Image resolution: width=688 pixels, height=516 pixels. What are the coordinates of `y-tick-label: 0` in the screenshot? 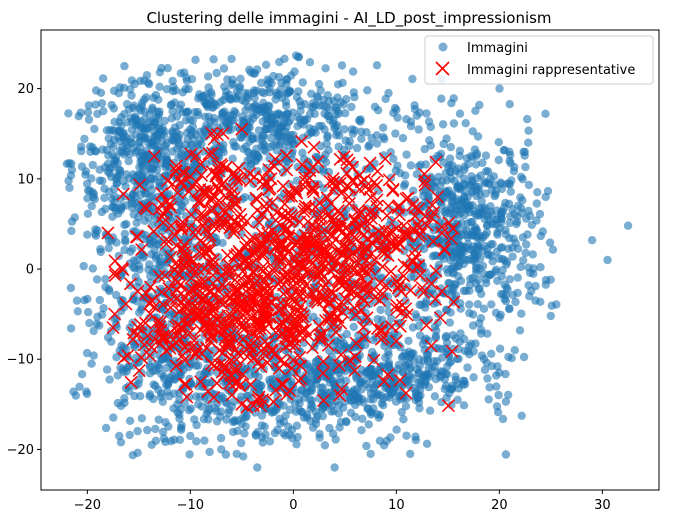 It's located at (30, 270).